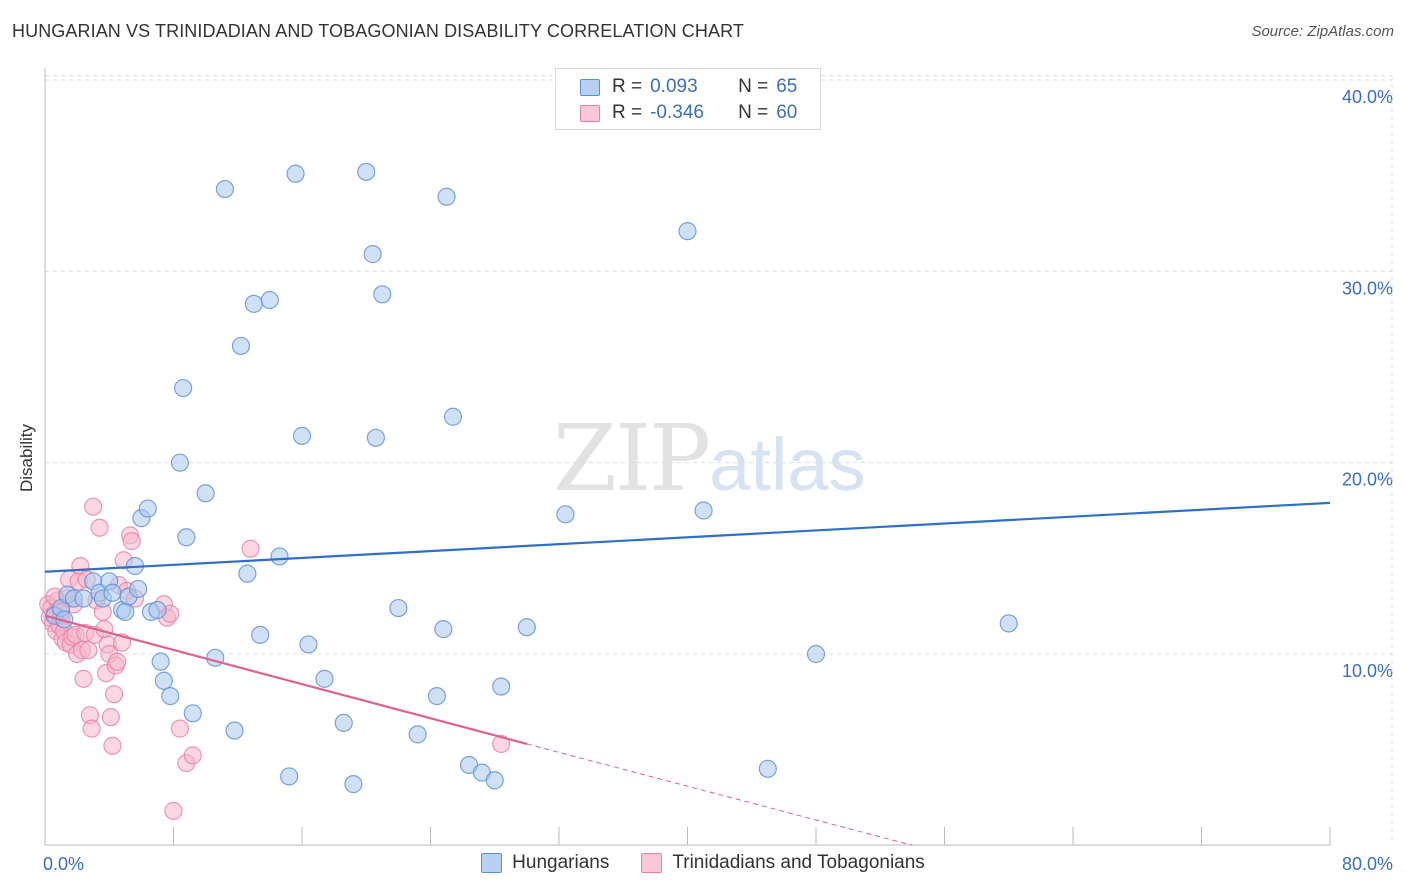  I want to click on correlation-legend: R = 0.093 N = 65 R = -0.346 N = 60, so click(688, 99).